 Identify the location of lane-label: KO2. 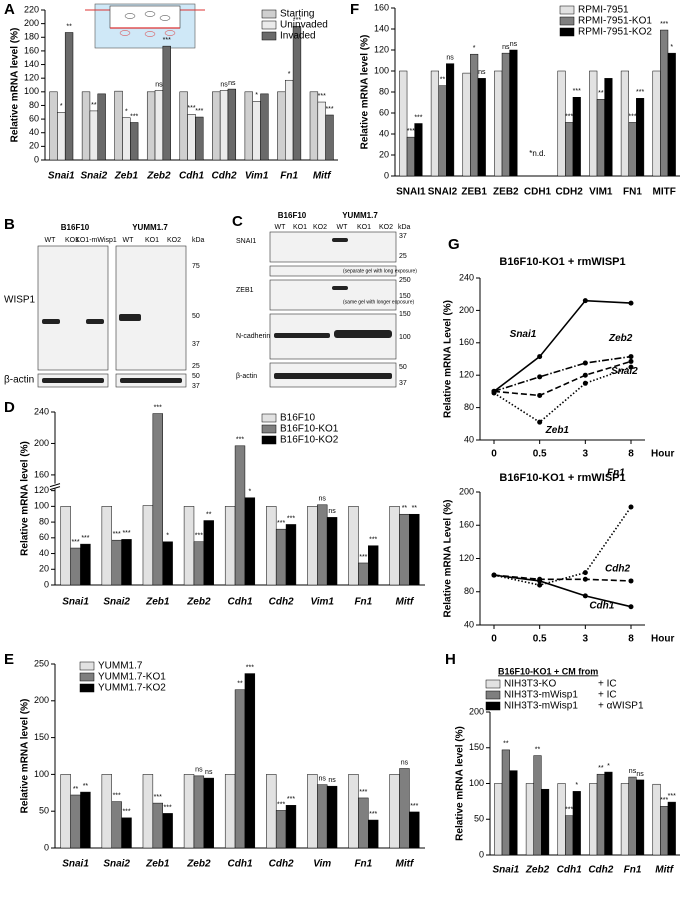
(320, 227).